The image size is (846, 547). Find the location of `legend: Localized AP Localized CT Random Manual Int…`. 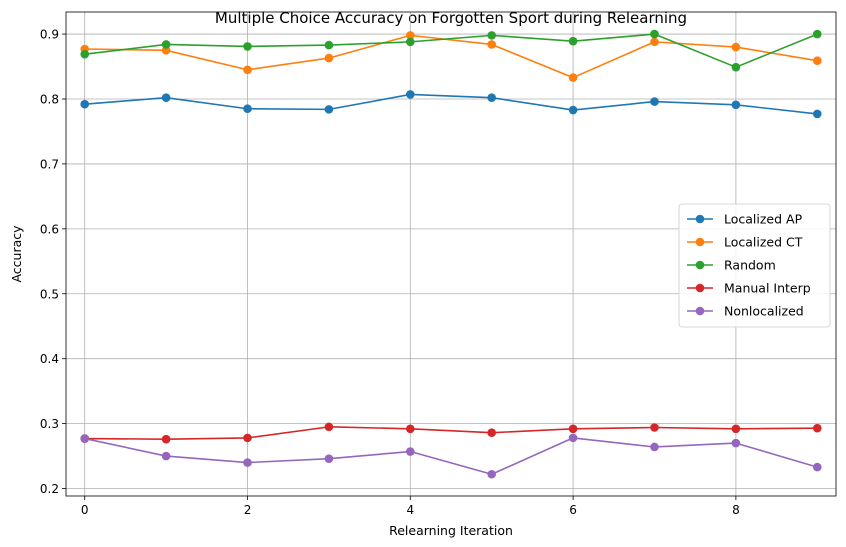

legend: Localized AP Localized CT Random Manual Int… is located at coordinates (754, 265).